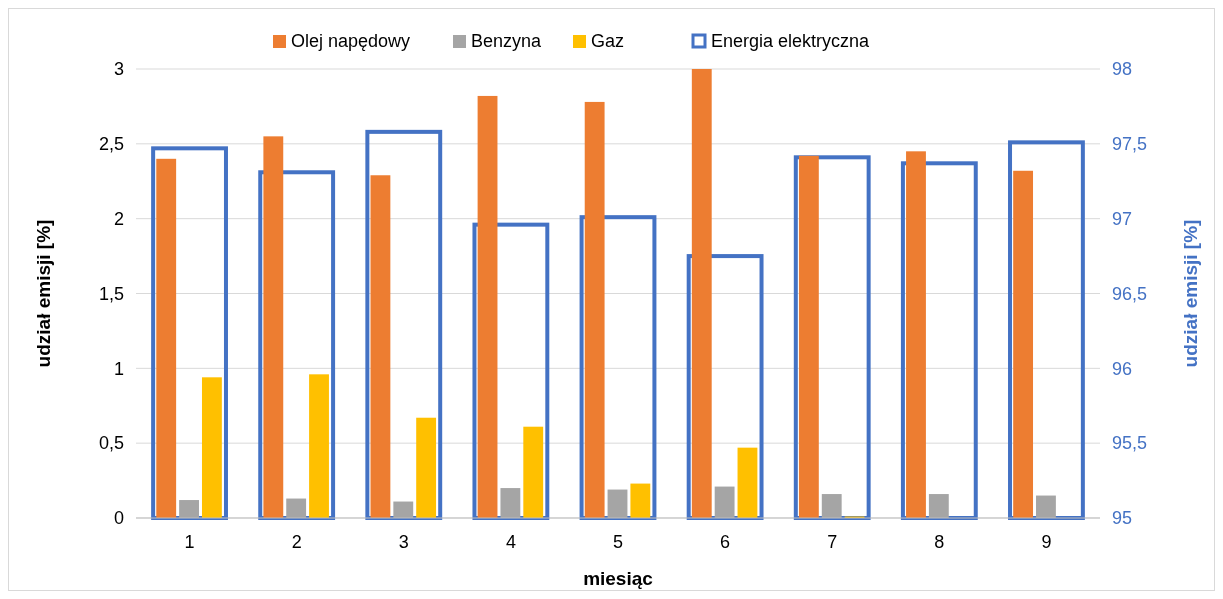  Describe the element at coordinates (618, 542) in the screenshot. I see `x-tick-label: 5` at that location.